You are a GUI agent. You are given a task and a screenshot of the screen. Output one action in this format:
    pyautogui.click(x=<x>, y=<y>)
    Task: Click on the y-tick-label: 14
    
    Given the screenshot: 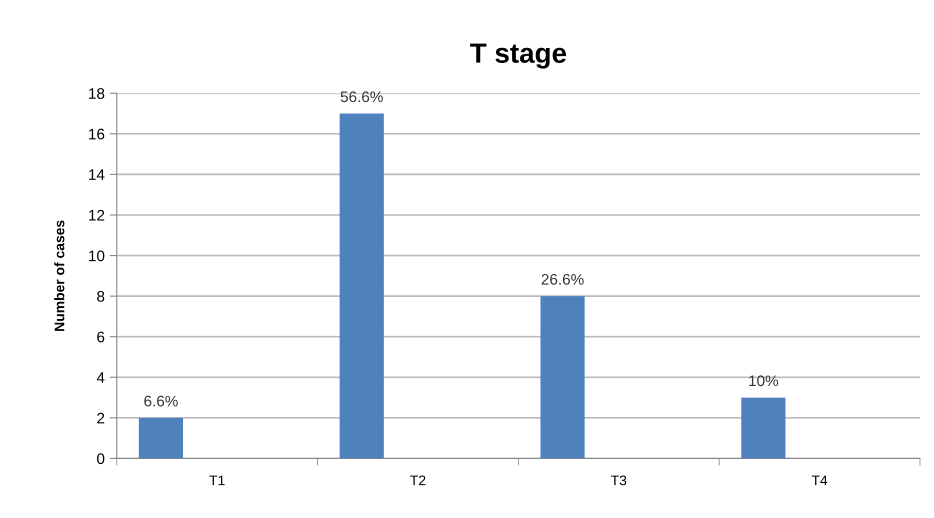 What is the action you would take?
    pyautogui.click(x=96, y=174)
    